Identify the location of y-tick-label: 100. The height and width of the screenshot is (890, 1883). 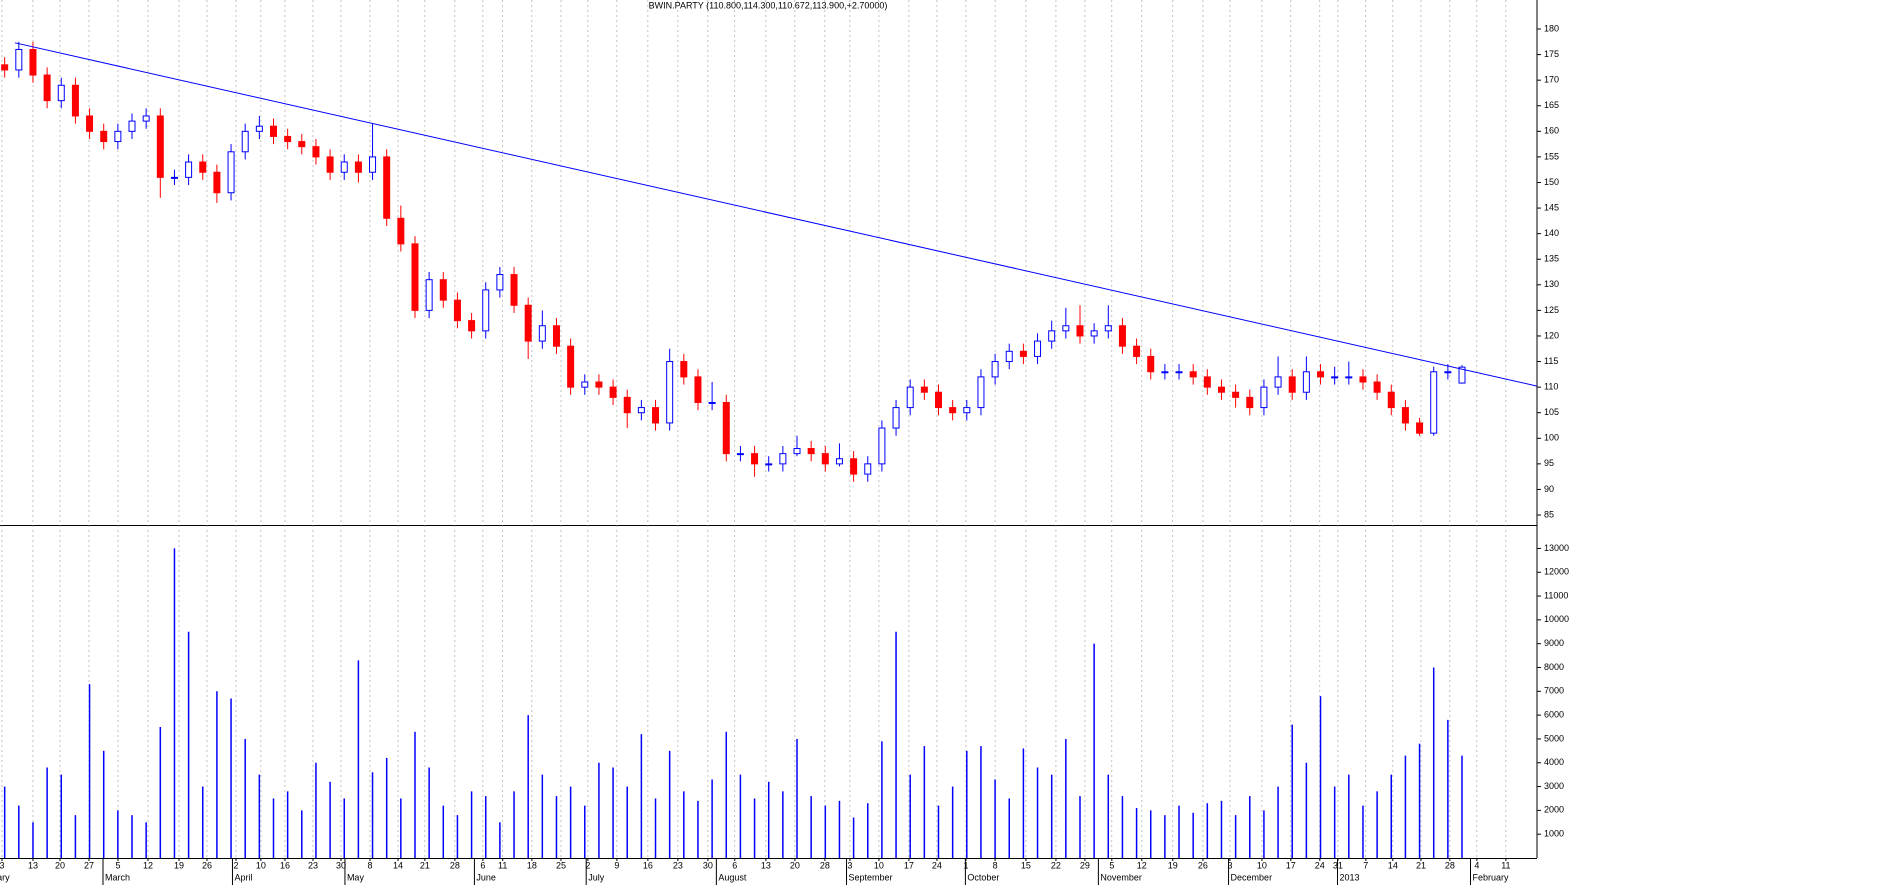
(1551, 438).